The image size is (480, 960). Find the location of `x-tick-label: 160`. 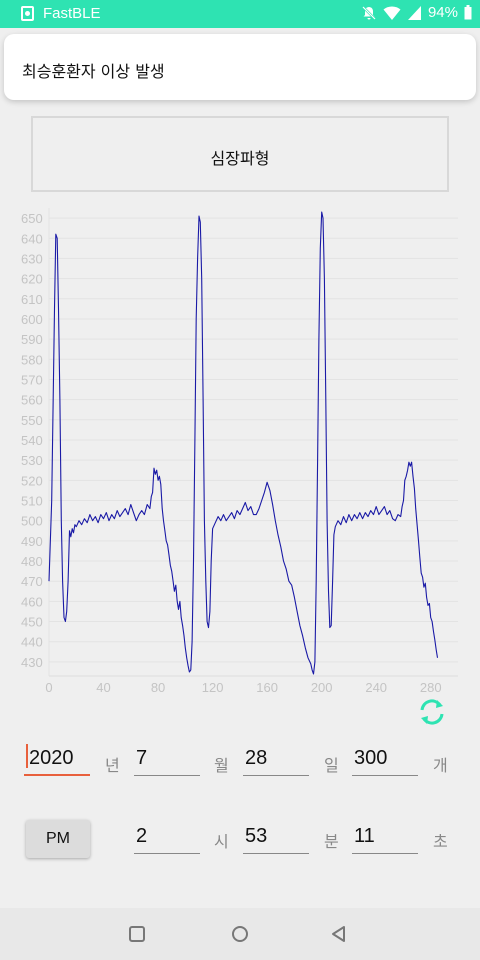

x-tick-label: 160 is located at coordinates (267, 687).